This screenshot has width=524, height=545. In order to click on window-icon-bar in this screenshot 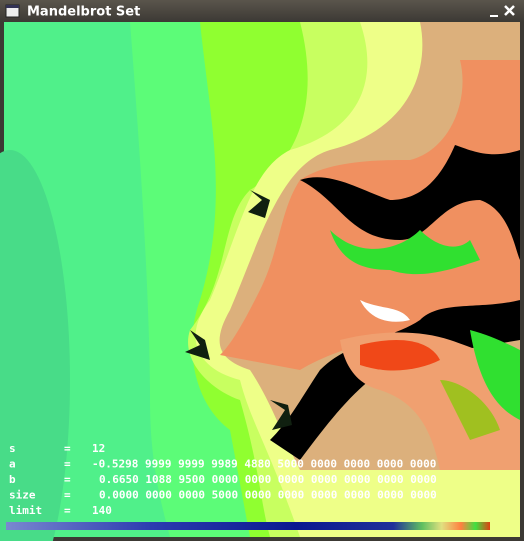, I will do `click(12, 6)`.